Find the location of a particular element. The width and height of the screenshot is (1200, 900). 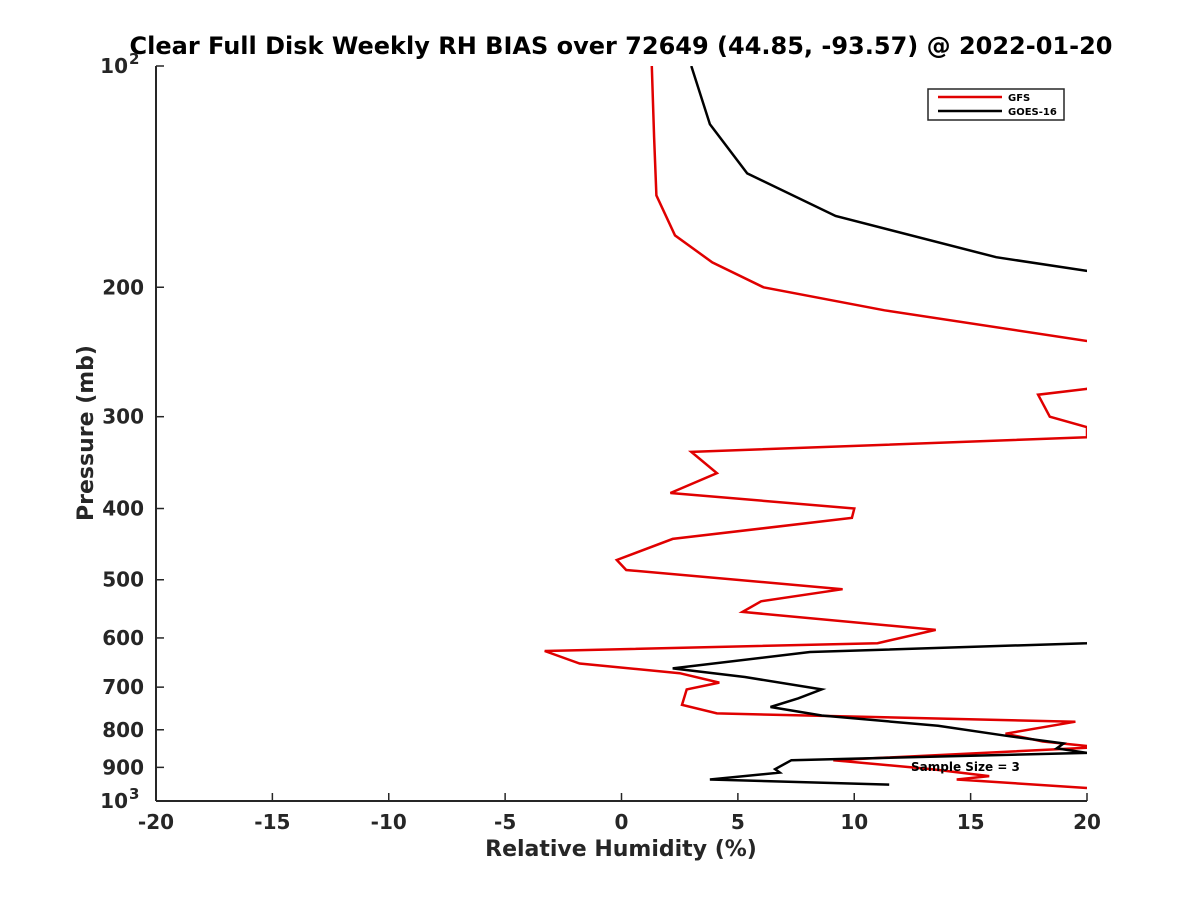

x-tick-label: 5 is located at coordinates (738, 822).